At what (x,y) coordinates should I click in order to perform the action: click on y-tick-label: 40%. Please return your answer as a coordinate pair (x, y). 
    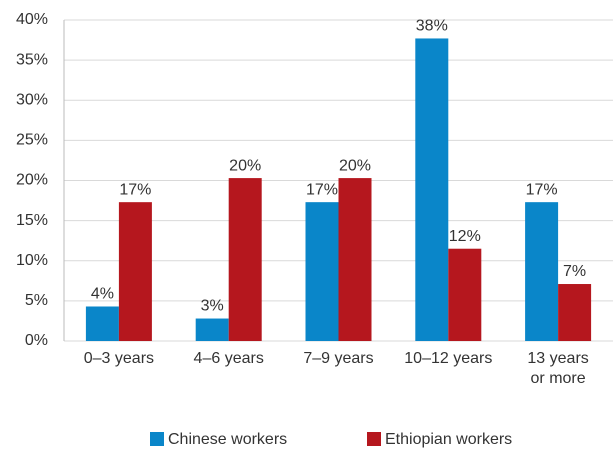
    Looking at the image, I should click on (32, 19).